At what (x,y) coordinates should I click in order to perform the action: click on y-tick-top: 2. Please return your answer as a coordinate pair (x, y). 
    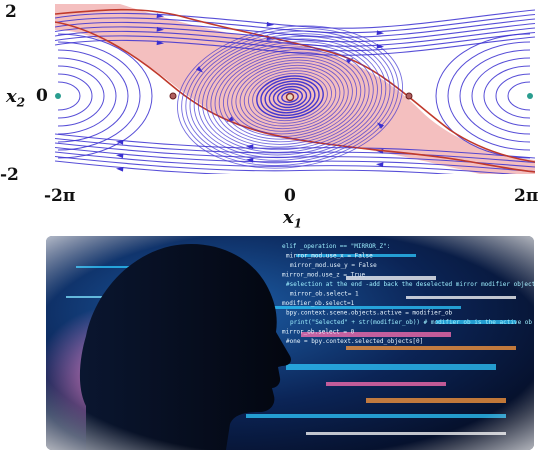
    Looking at the image, I should click on (11, 12).